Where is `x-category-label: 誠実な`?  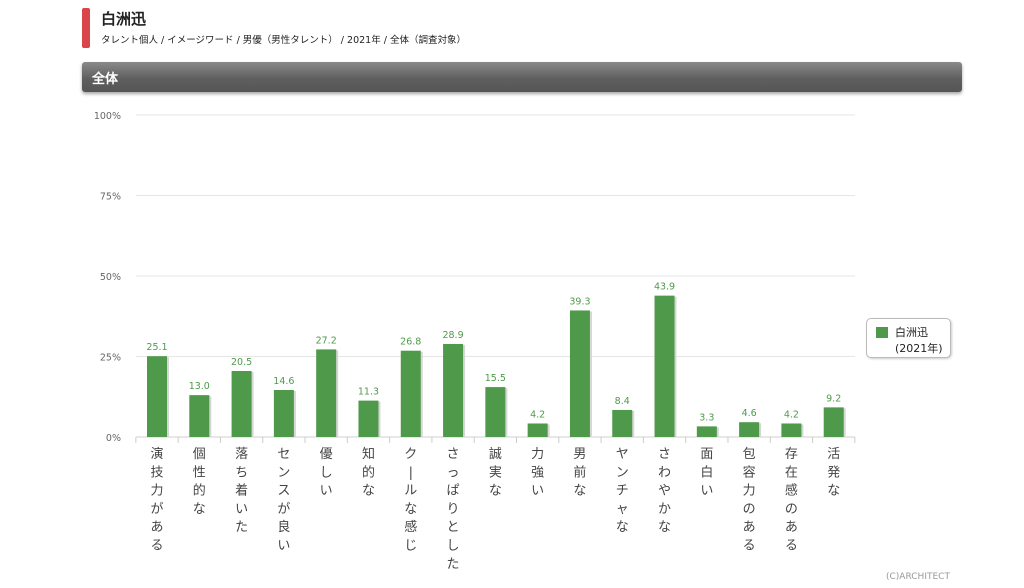 x-category-label: 誠実な is located at coordinates (495, 473).